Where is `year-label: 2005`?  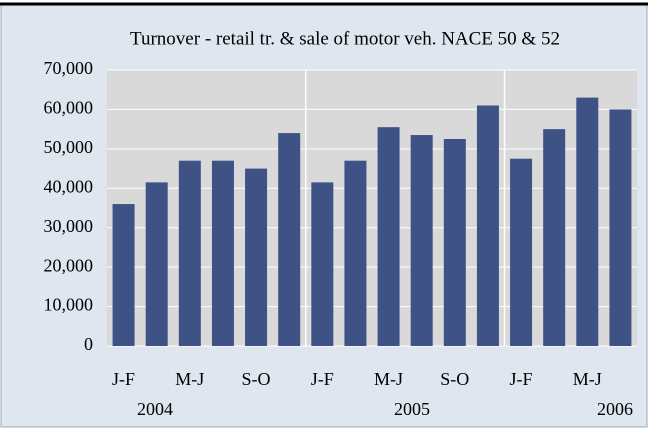
year-label: 2005 is located at coordinates (412, 409).